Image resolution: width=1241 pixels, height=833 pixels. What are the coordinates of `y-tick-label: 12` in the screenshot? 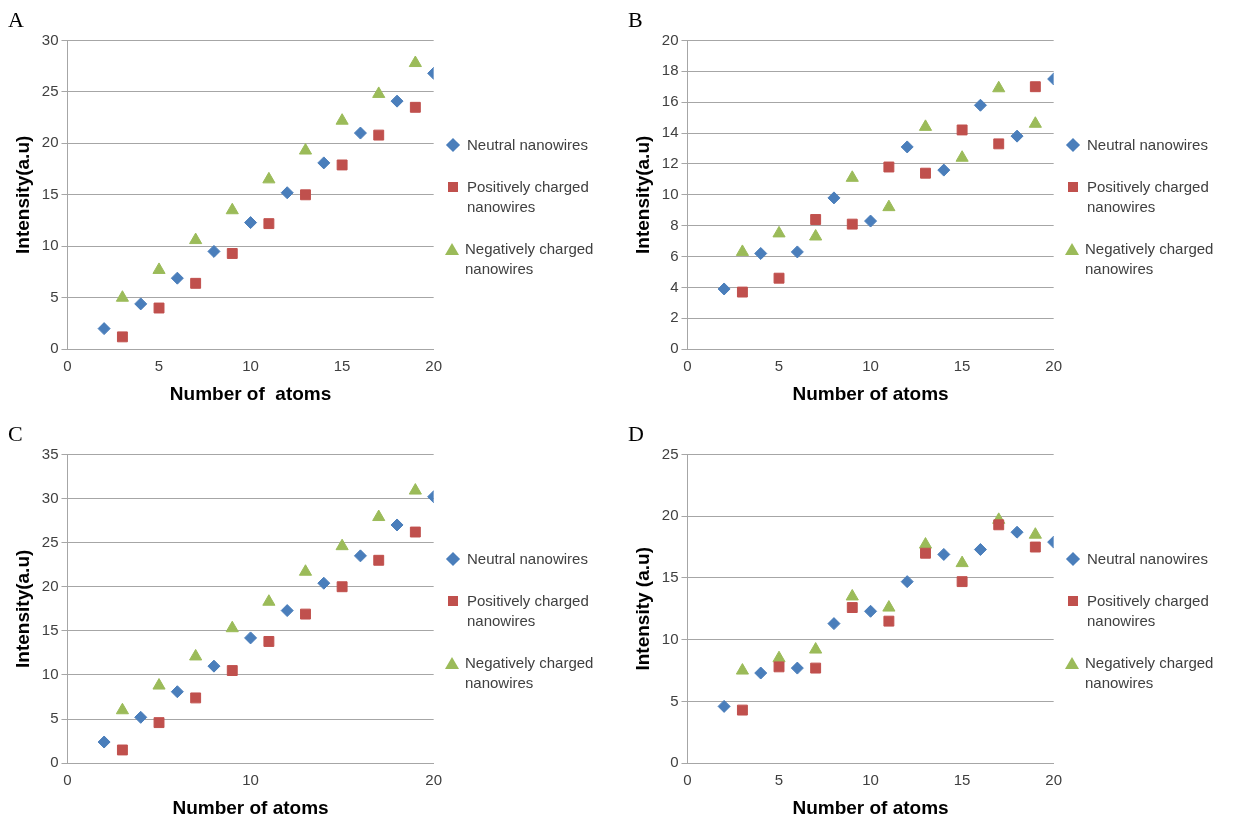 It's located at (670, 163).